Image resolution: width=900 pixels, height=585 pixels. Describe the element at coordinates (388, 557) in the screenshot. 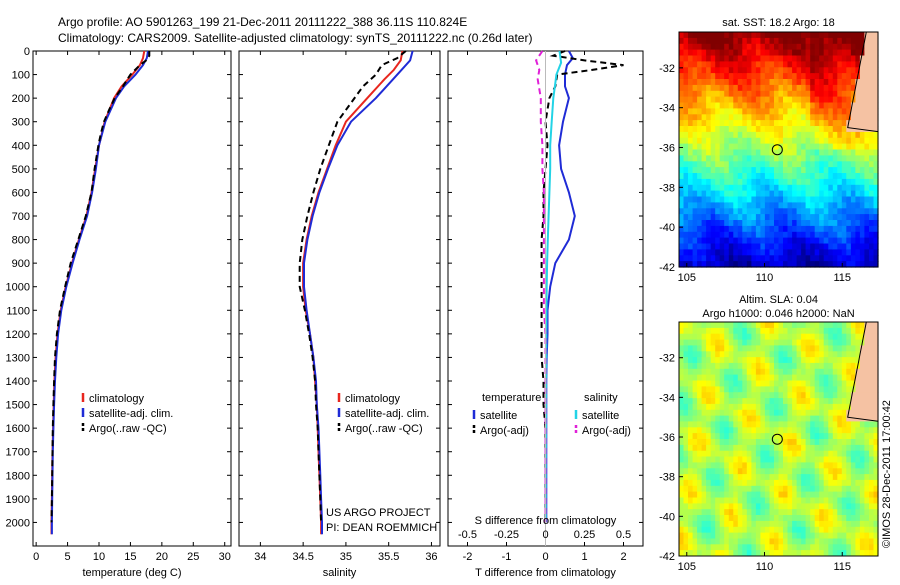

I see `x-tick-label: 35.5` at that location.